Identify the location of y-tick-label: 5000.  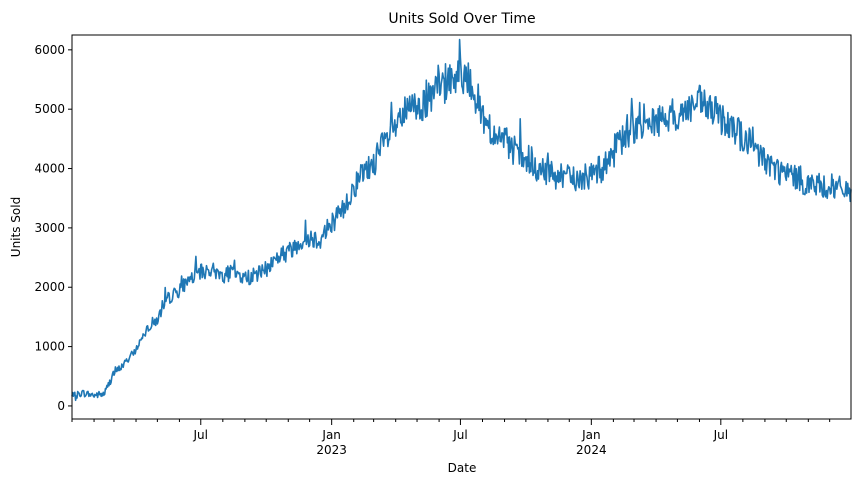
(49, 109).